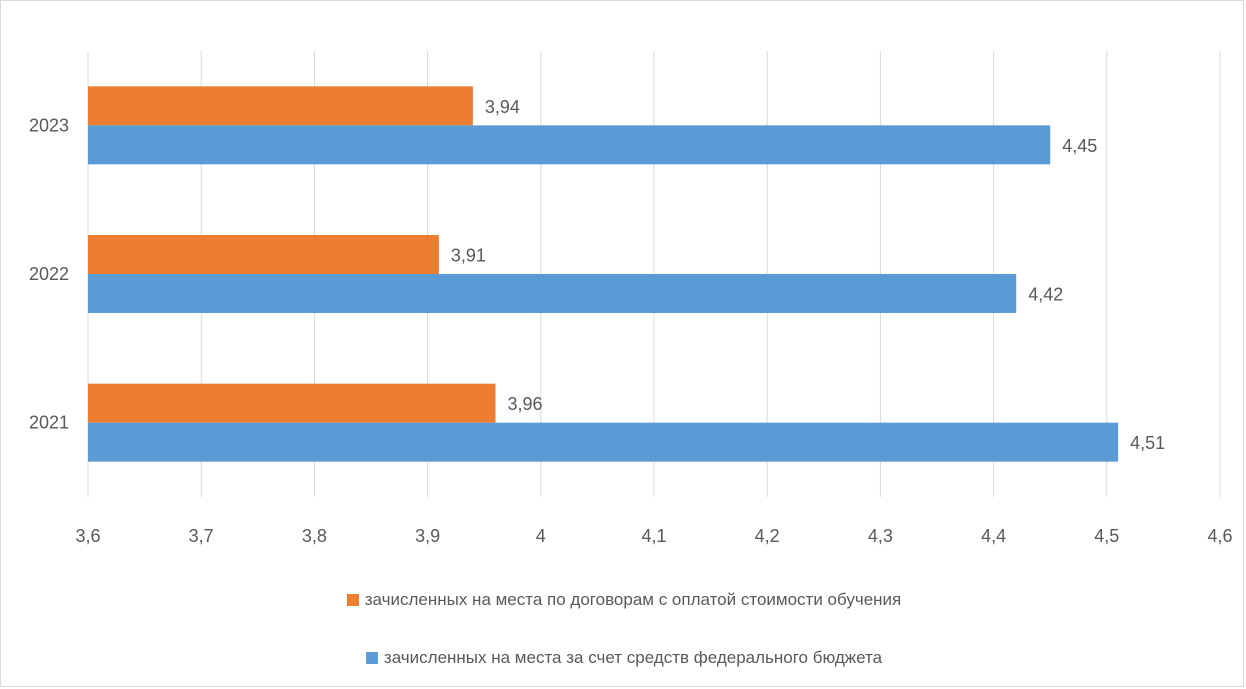  I want to click on x-tick-label: 3,7, so click(201, 536).